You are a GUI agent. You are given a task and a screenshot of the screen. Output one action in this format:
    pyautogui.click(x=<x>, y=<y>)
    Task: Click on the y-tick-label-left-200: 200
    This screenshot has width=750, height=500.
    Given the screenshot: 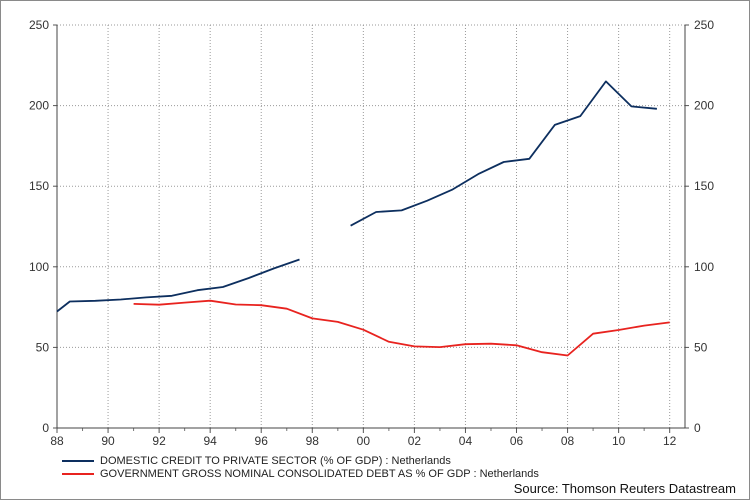 What is the action you would take?
    pyautogui.click(x=39, y=106)
    